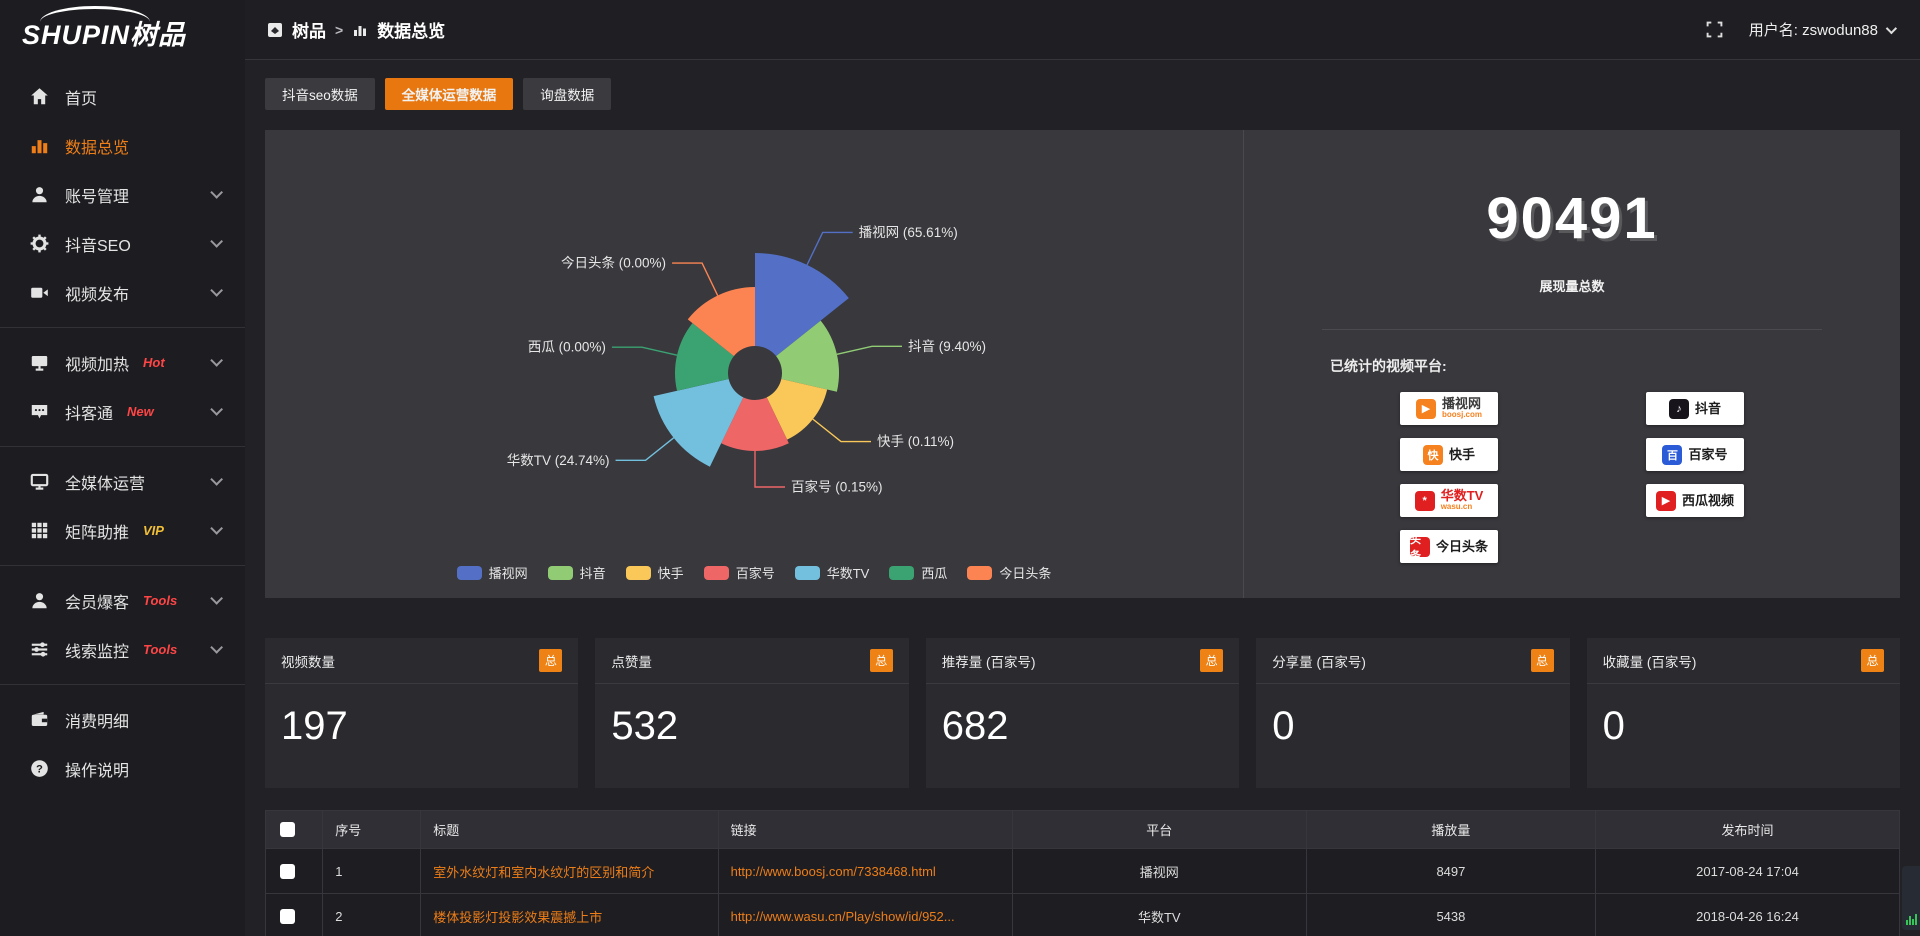 Image resolution: width=1920 pixels, height=936 pixels. What do you see at coordinates (1461, 404) in the screenshot?
I see `platform-name: 播视网` at bounding box center [1461, 404].